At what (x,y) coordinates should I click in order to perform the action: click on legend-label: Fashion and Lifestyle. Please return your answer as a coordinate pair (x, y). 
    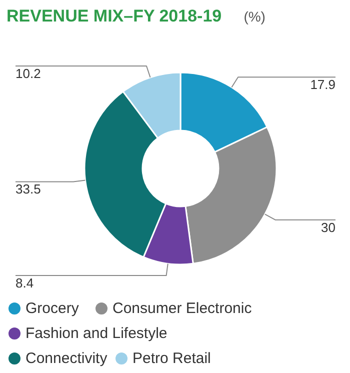
    Looking at the image, I should click on (97, 333).